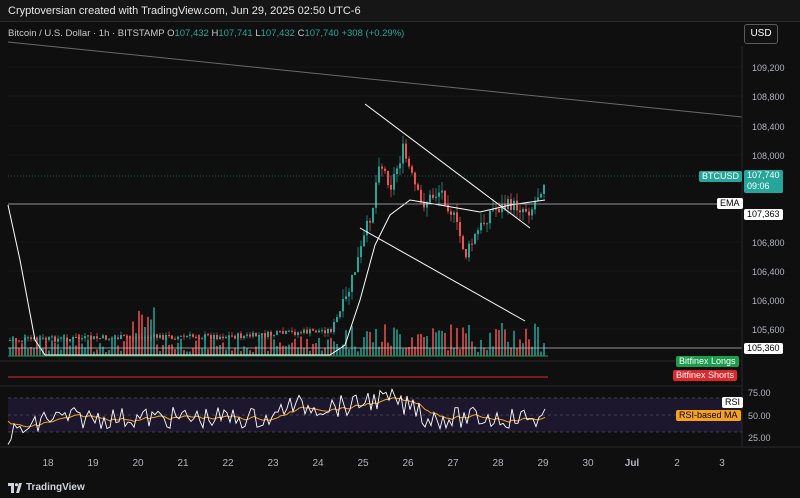 The image size is (800, 498). What do you see at coordinates (375, 79) in the screenshot?
I see `upper-trendline` at bounding box center [375, 79].